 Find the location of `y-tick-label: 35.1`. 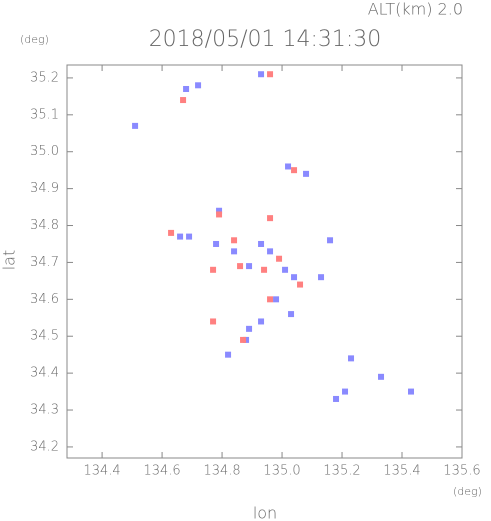

y-tick-label: 35.1 is located at coordinates (44, 114).